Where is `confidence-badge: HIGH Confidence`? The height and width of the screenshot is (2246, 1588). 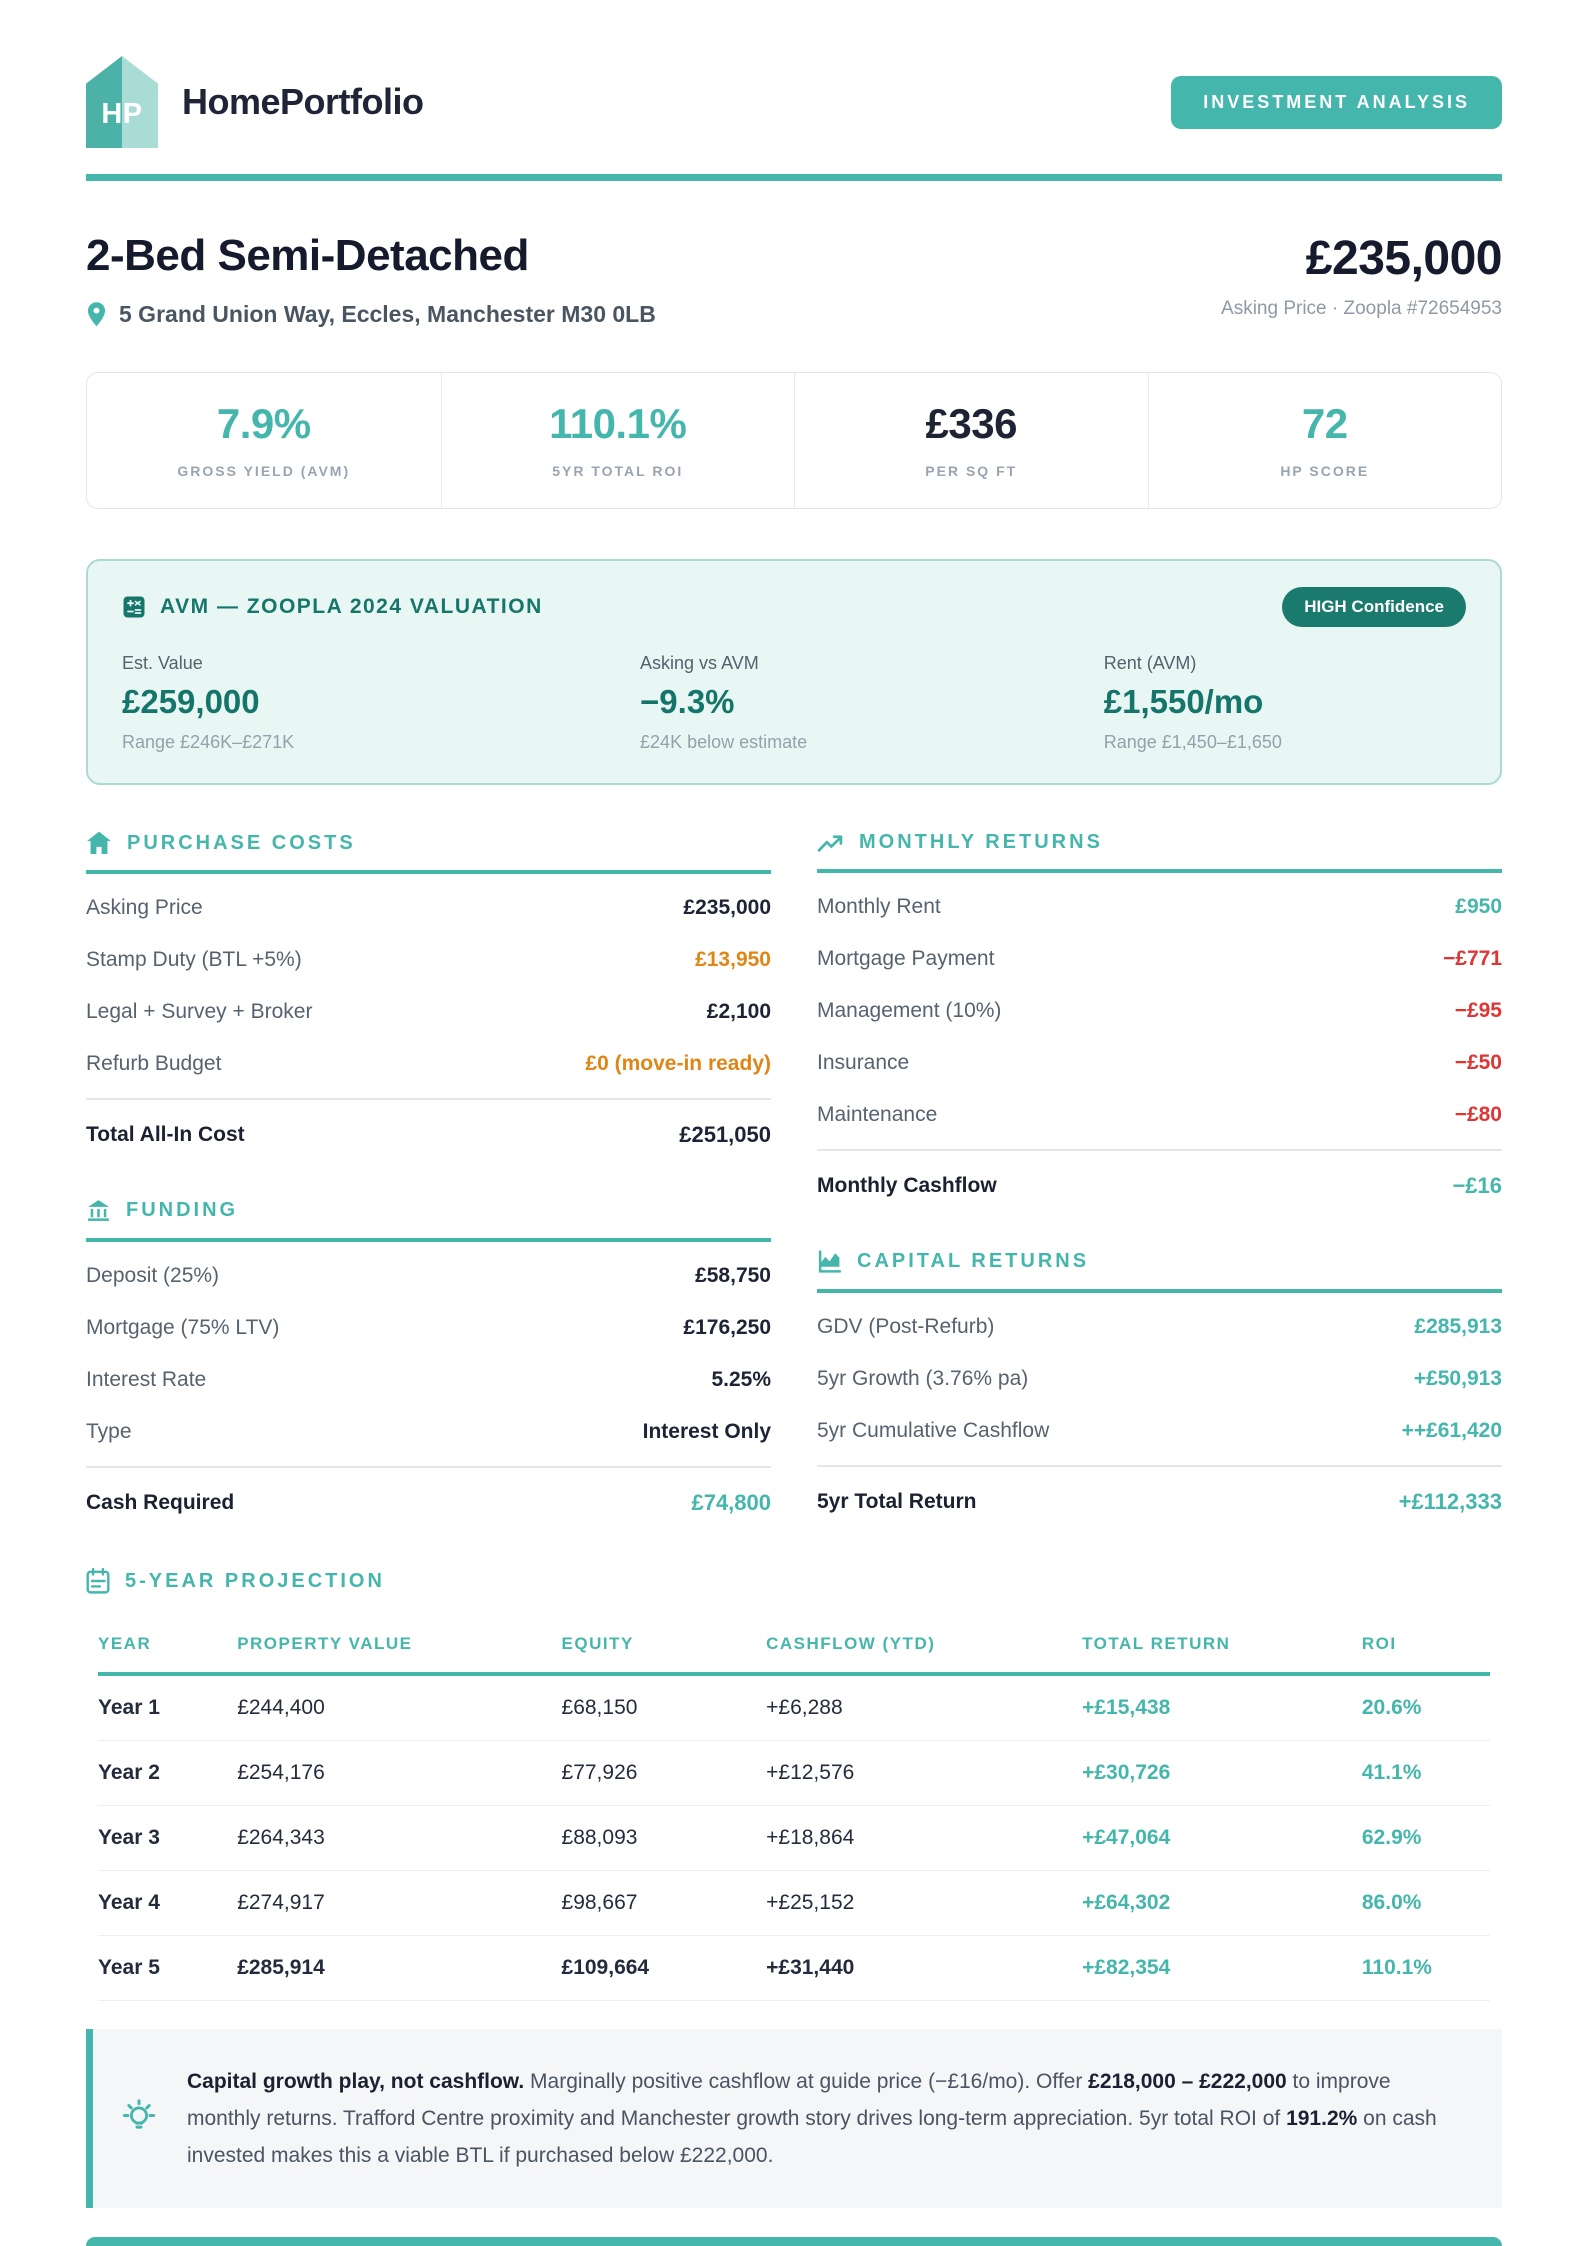
confidence-badge: HIGH Confidence is located at coordinates (1374, 607).